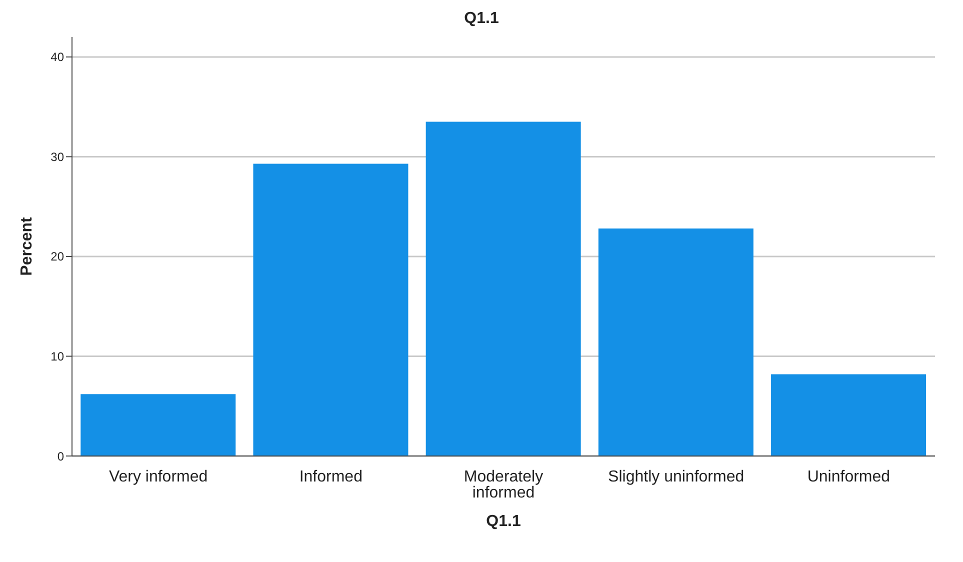 The image size is (963, 562). What do you see at coordinates (848, 477) in the screenshot?
I see `x-tick-label: Uninformed` at bounding box center [848, 477].